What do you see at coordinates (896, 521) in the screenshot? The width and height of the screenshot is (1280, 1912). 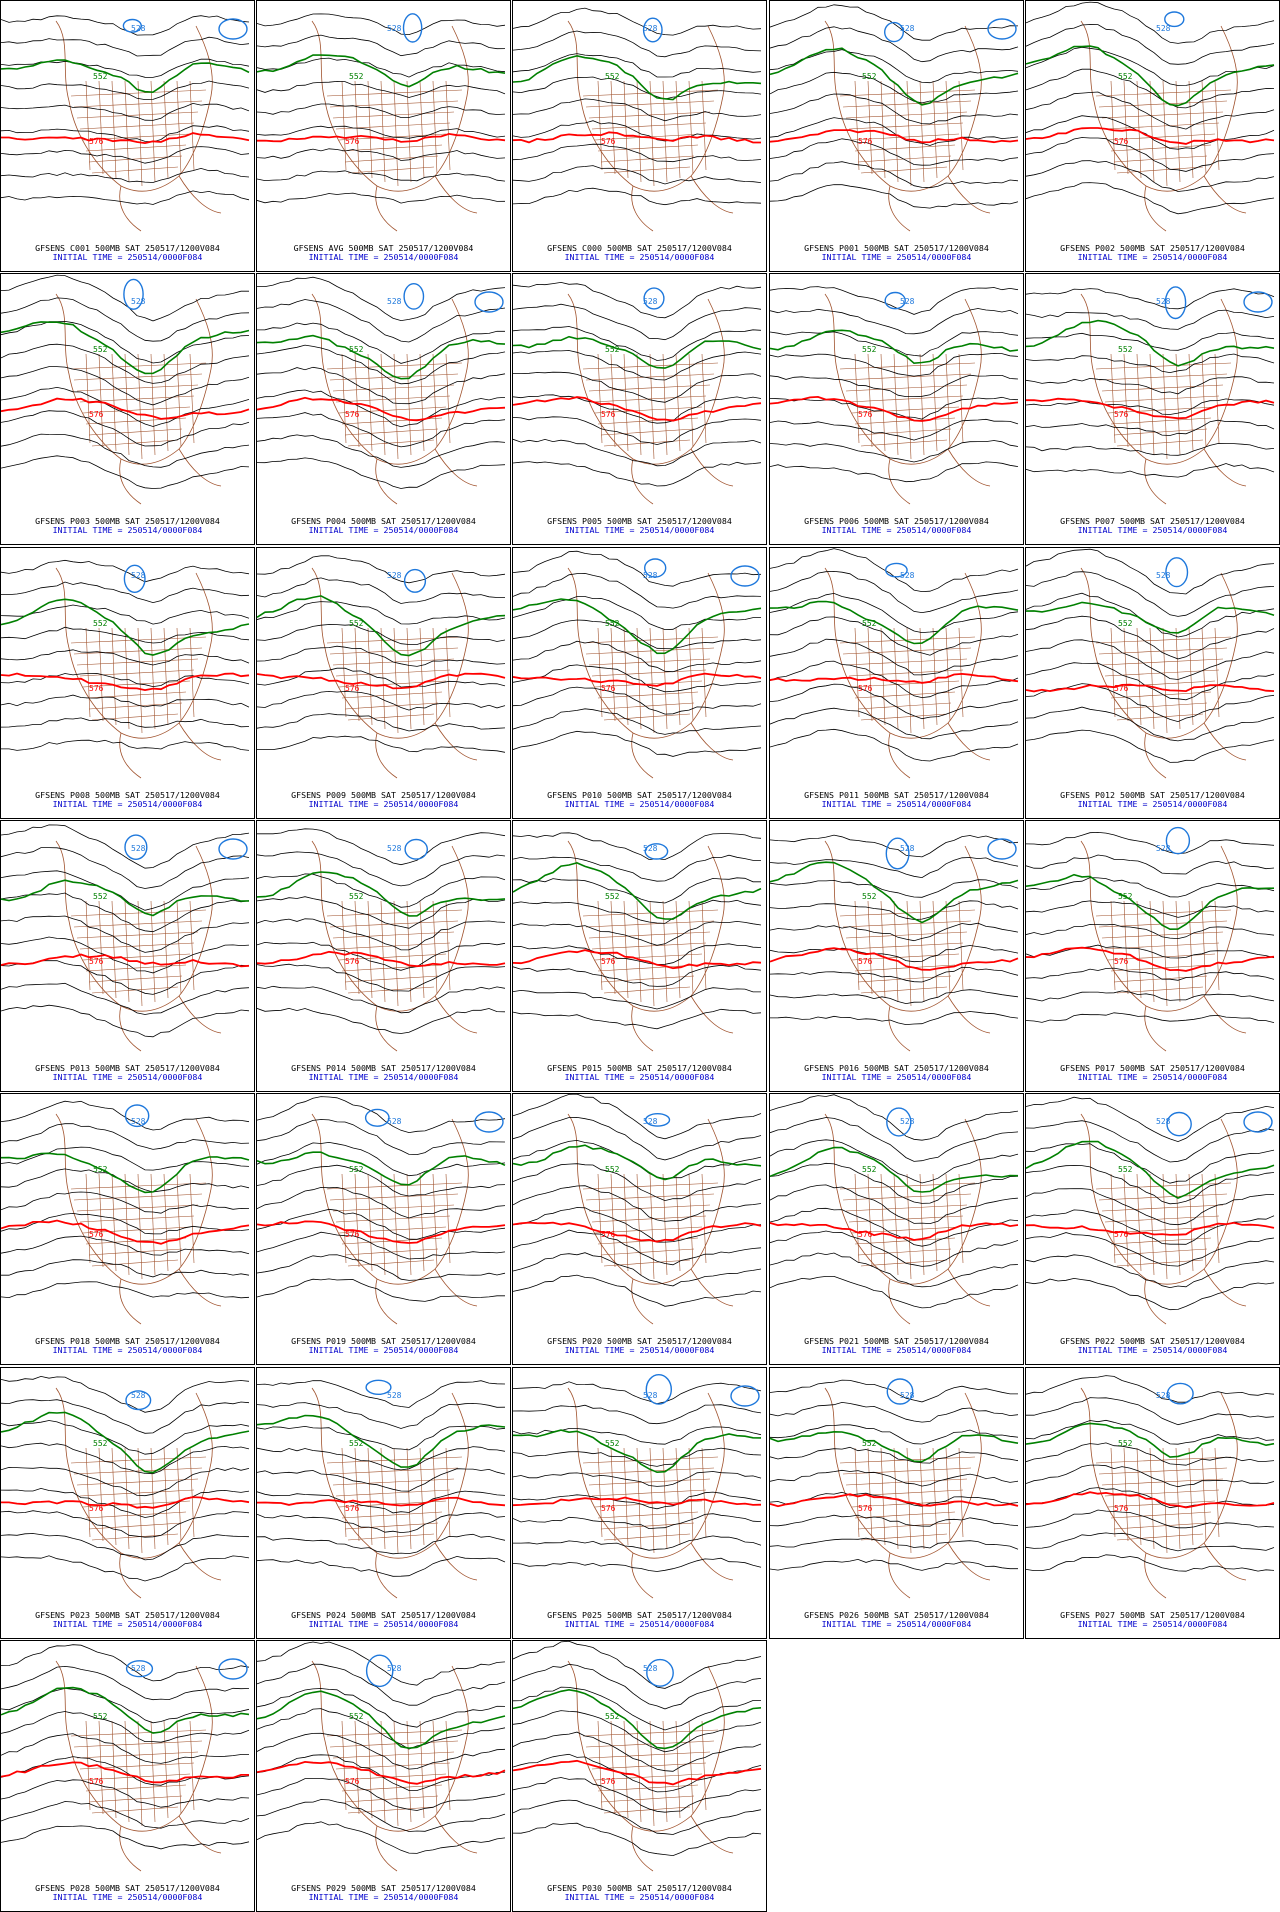 I see `panel-title: GFSENS P006 500MB SAT 250517/1200V084` at bounding box center [896, 521].